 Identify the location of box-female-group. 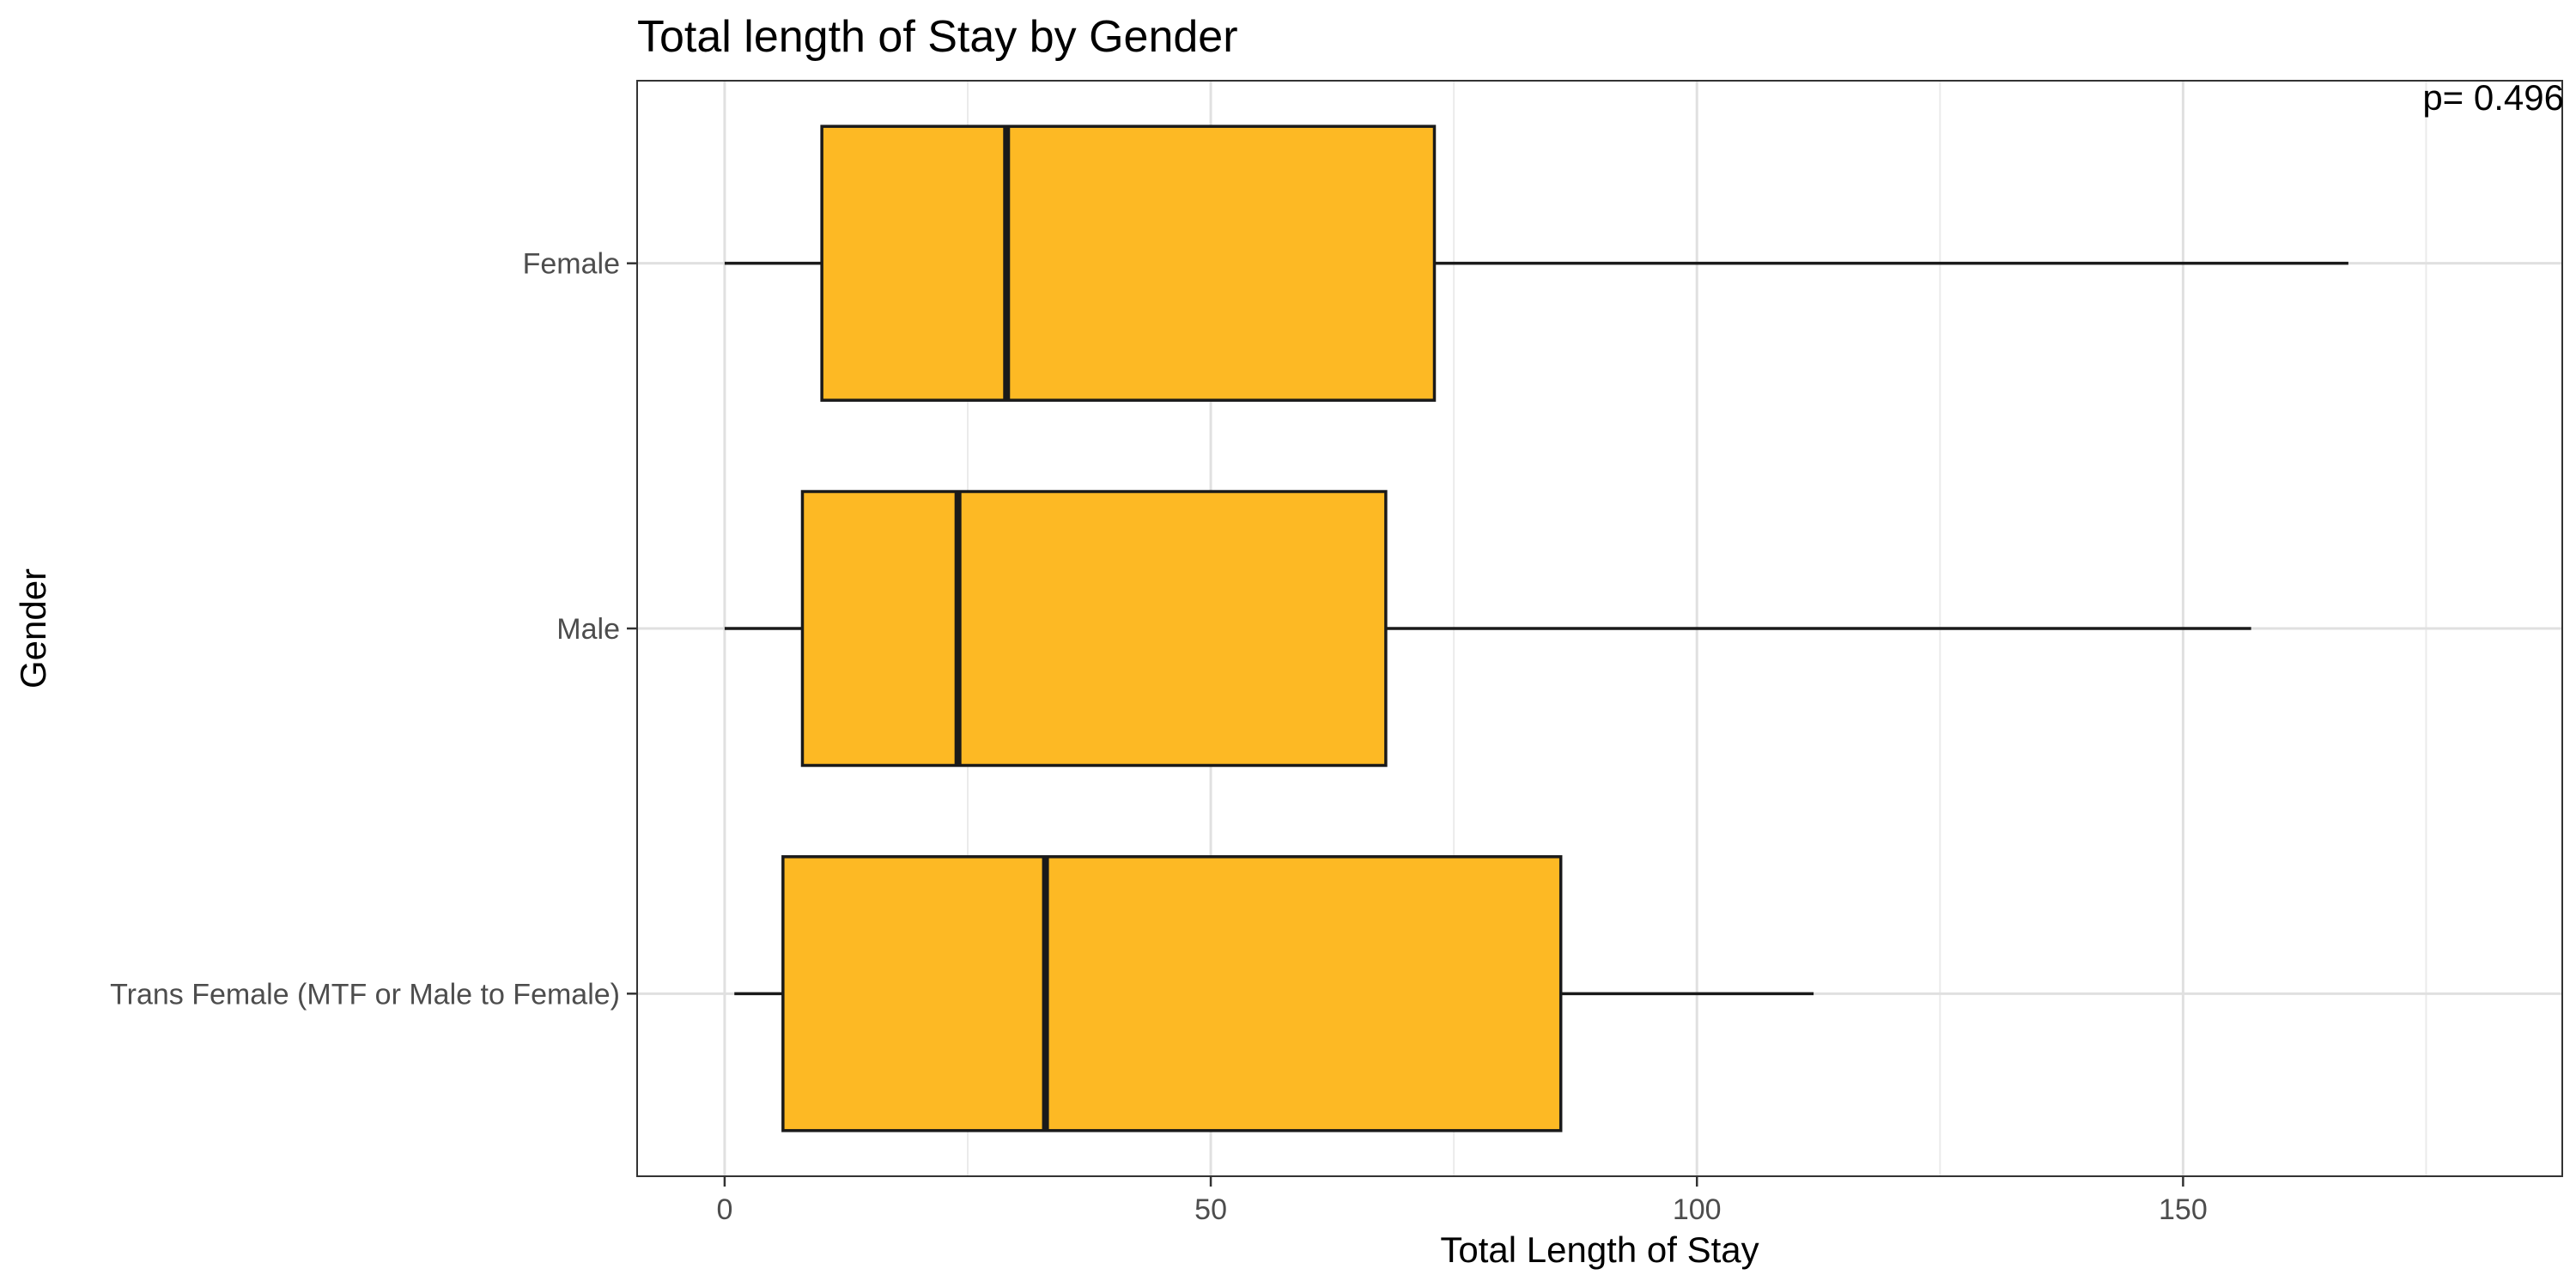
(1536, 263).